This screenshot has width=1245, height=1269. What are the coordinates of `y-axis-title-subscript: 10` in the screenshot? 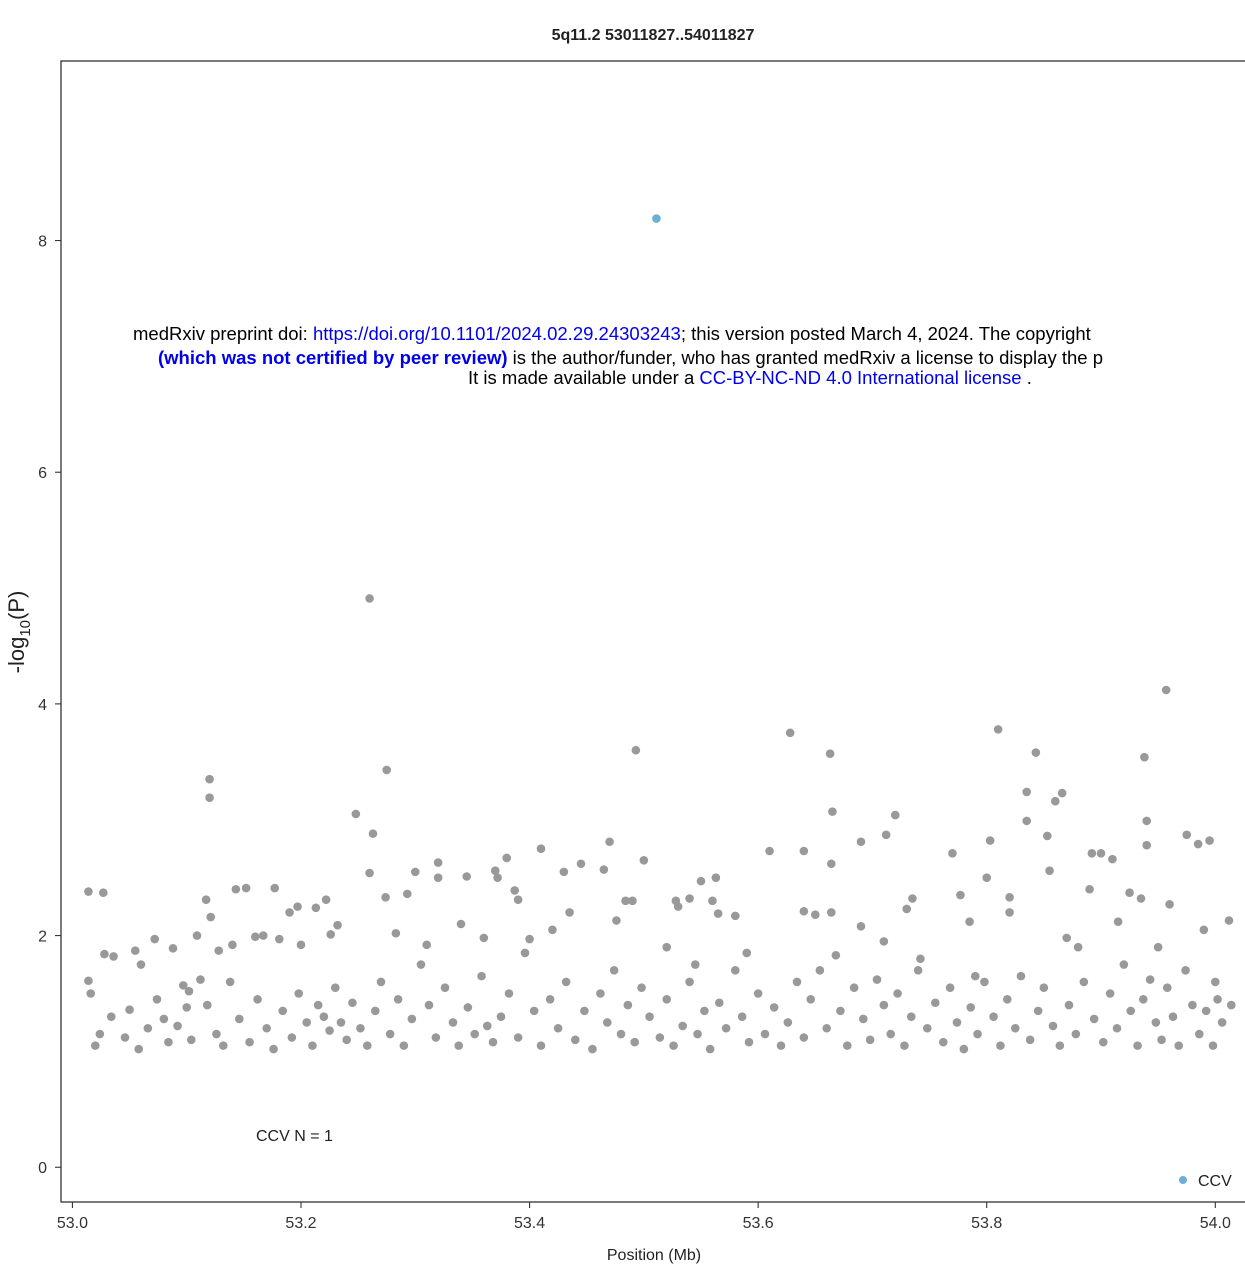 It's located at (25, 628).